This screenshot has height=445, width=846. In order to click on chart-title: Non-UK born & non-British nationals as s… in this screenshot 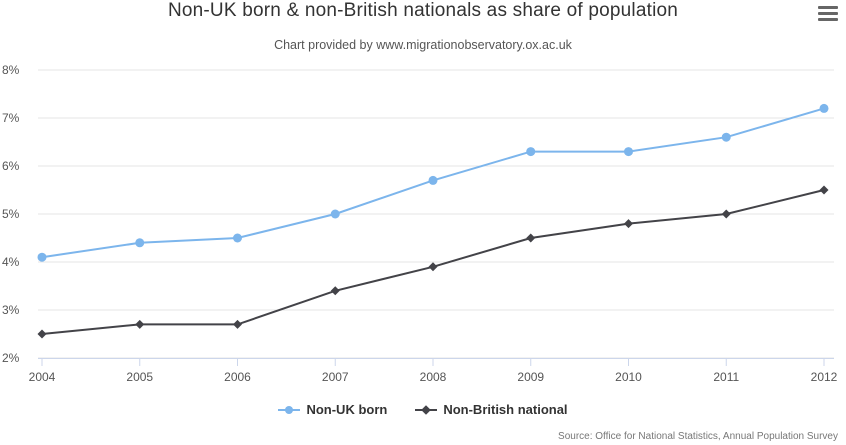, I will do `click(423, 10)`.